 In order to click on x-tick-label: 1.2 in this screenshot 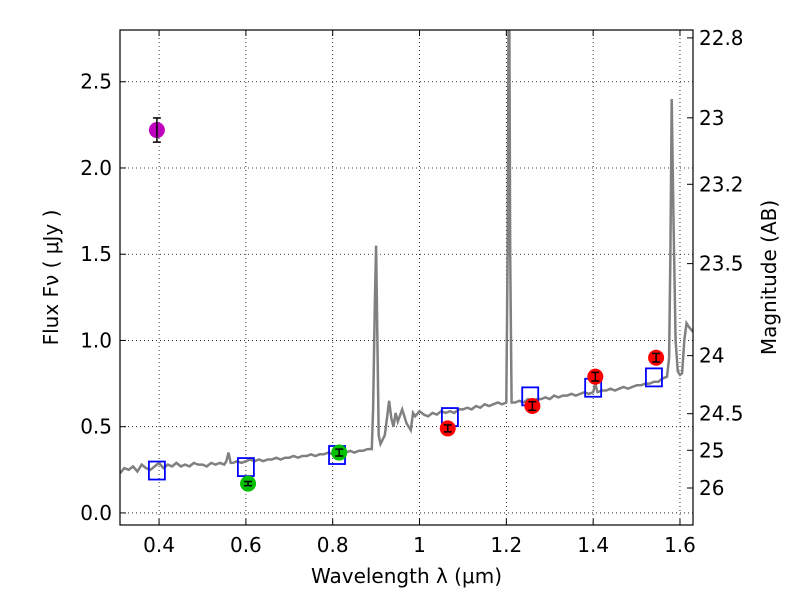, I will do `click(506, 545)`.